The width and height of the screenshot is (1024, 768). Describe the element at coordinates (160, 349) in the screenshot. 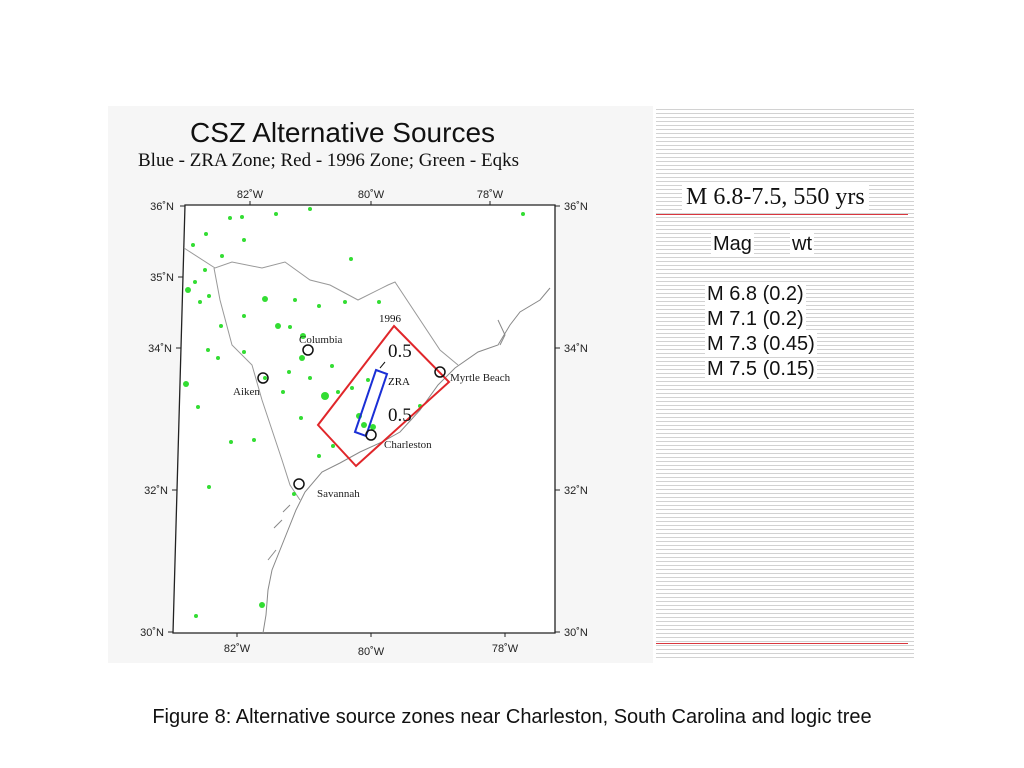

I see `lat-tick-left-34: 34˚N` at that location.